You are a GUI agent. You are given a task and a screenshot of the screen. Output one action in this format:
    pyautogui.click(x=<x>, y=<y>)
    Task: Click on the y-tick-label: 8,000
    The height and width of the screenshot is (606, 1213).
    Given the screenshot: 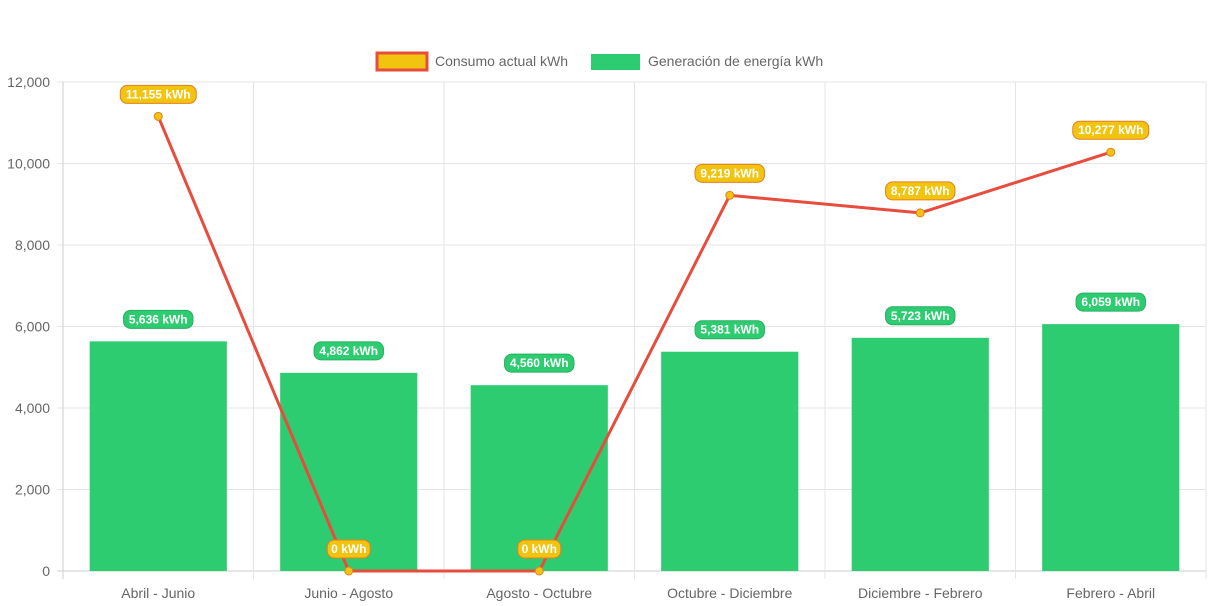 What is the action you would take?
    pyautogui.click(x=32, y=245)
    